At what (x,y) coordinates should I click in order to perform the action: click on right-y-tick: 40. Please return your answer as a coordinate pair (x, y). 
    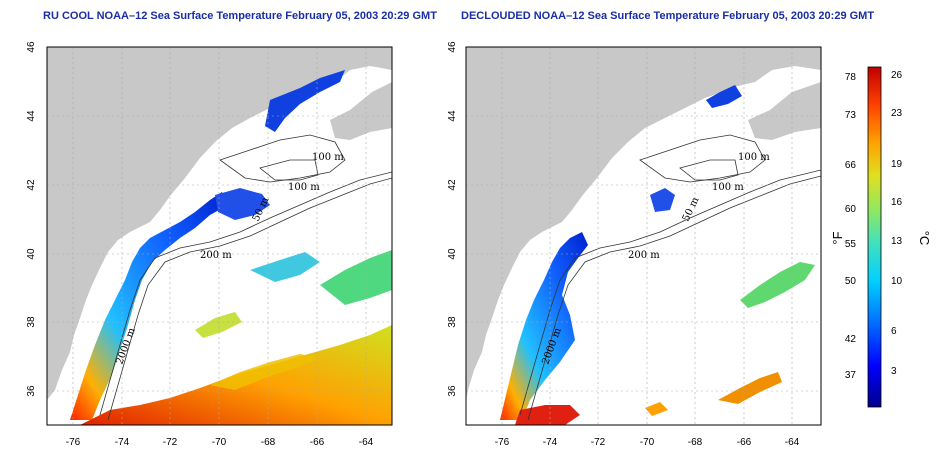
    Looking at the image, I should click on (452, 254).